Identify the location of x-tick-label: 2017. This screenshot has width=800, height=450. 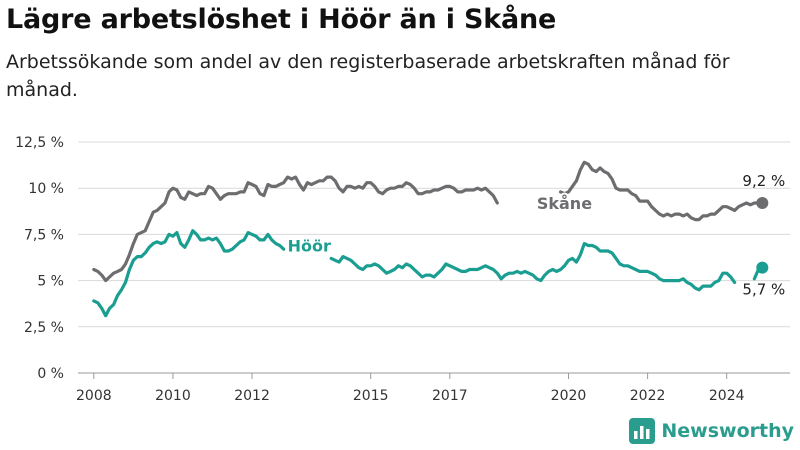
(450, 396).